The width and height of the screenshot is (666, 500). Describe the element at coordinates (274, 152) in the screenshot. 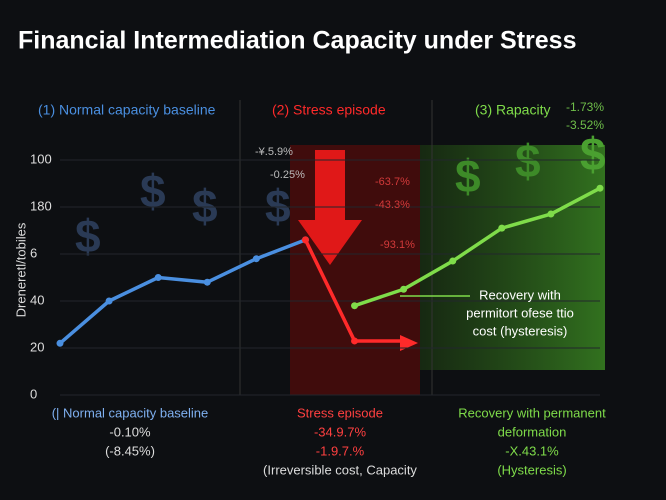

I see `annotation: -¥.5.9%` at that location.